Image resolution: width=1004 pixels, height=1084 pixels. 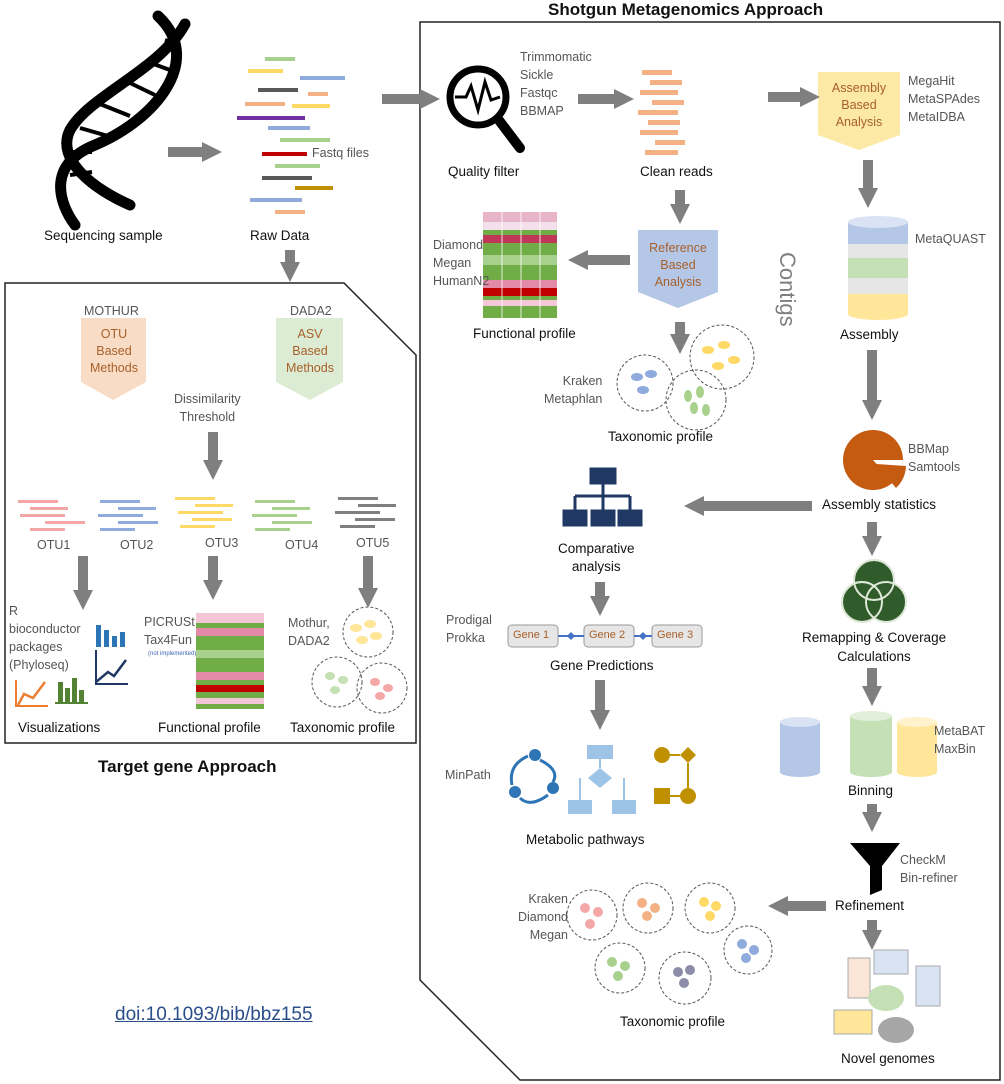 I want to click on shapes-flow-icon, so click(x=675, y=775).